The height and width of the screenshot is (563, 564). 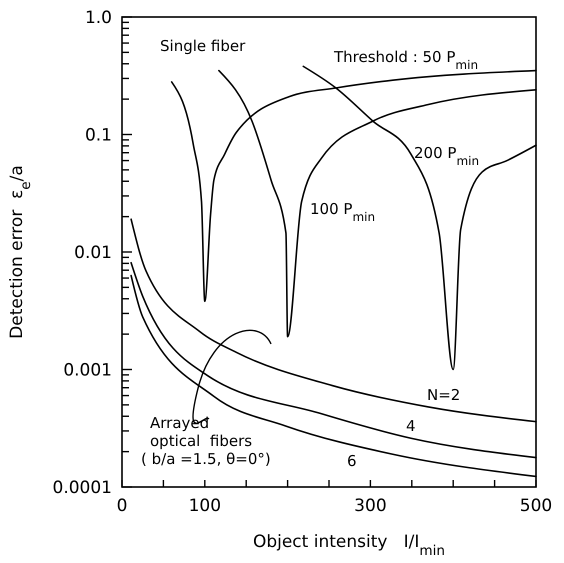 I want to click on y-tick-label: 1.0, so click(x=98, y=18).